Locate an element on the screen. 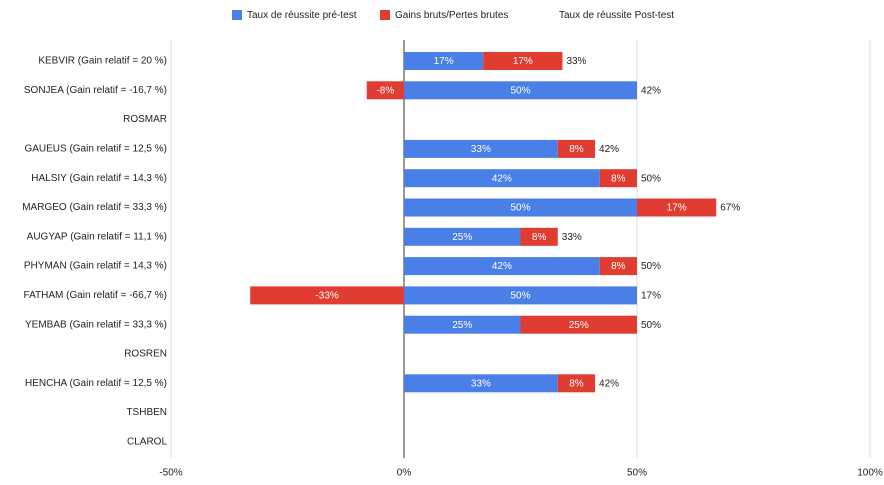 The width and height of the screenshot is (884, 485). y-tick-label: YEMBAB (Gain relatif = 33,3 %) is located at coordinates (96, 324).